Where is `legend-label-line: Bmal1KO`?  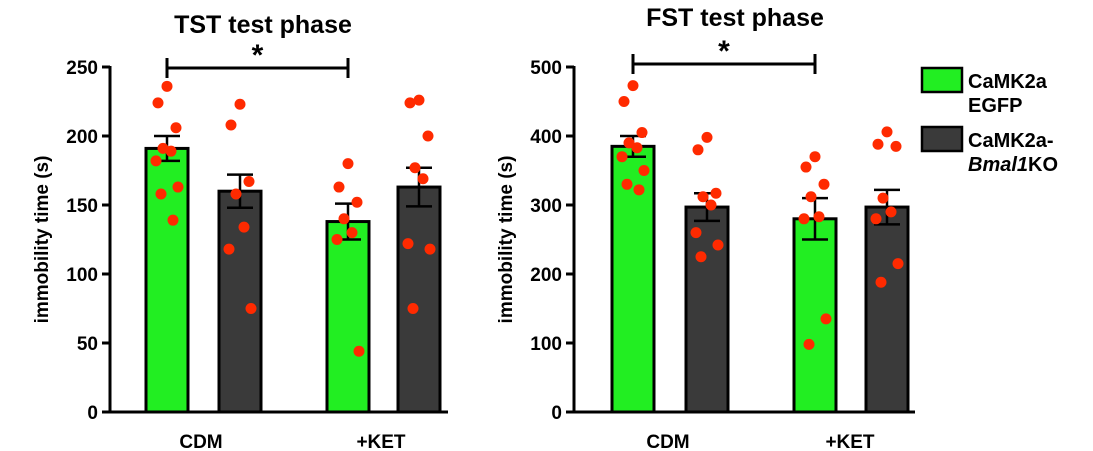 legend-label-line: Bmal1KO is located at coordinates (1013, 165).